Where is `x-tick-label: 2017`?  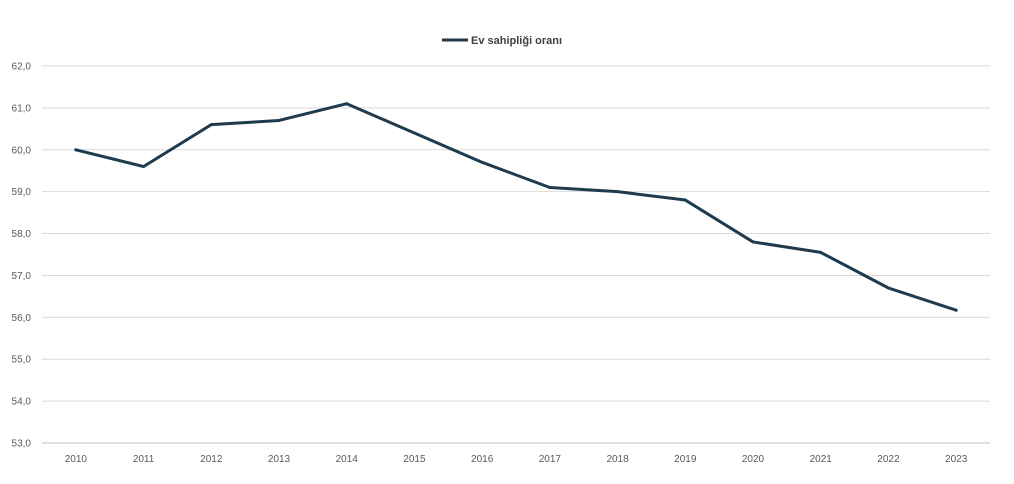
x-tick-label: 2017 is located at coordinates (550, 459).